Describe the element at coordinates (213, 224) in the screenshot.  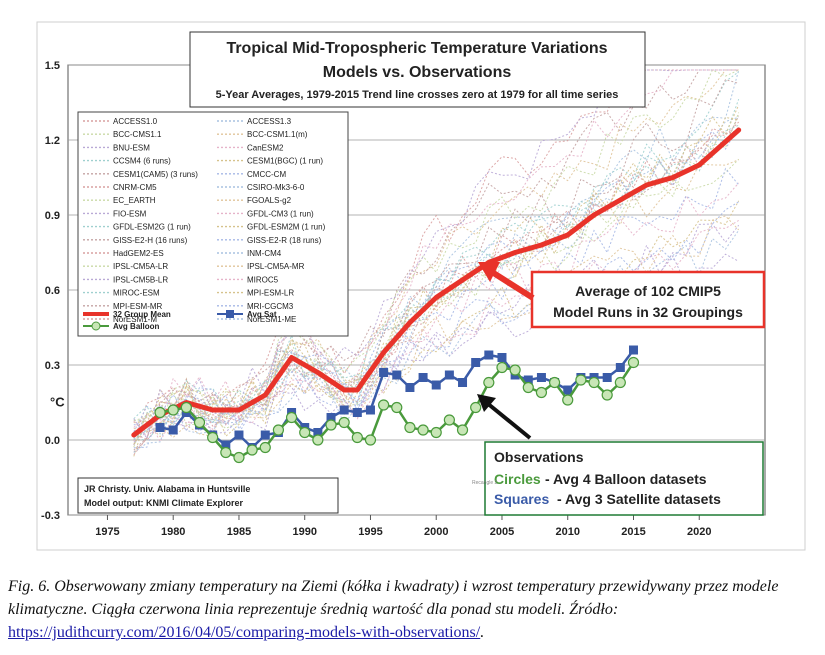
I see `model-legend-box` at that location.